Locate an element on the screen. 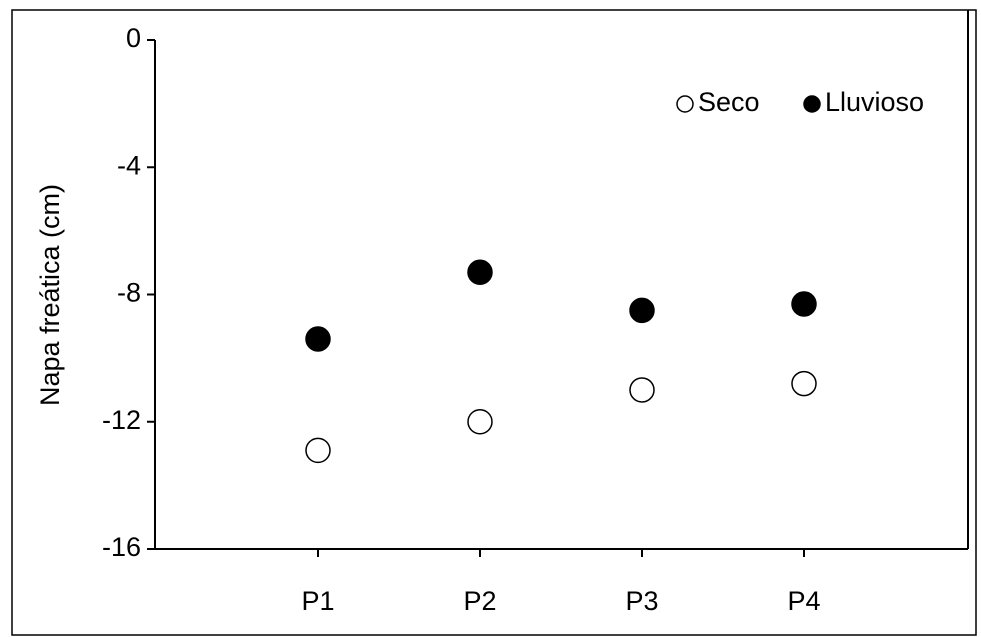  y-tick-label: -12 is located at coordinates (121, 420).